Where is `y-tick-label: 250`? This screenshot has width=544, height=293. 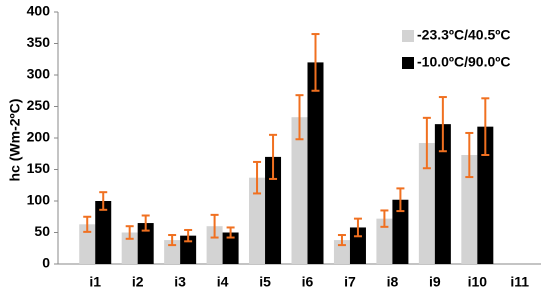 y-tick-label: 250 is located at coordinates (39, 105).